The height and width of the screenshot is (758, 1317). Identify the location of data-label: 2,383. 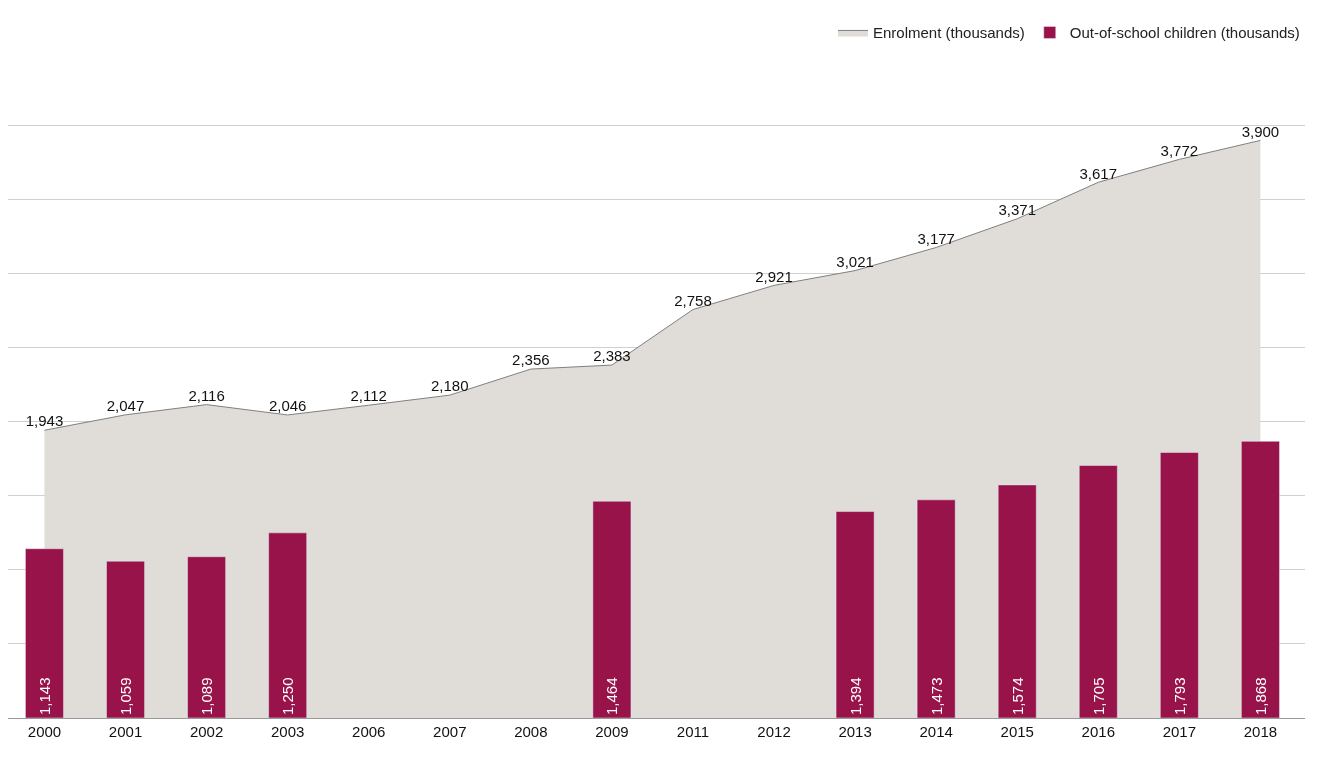
(612, 356).